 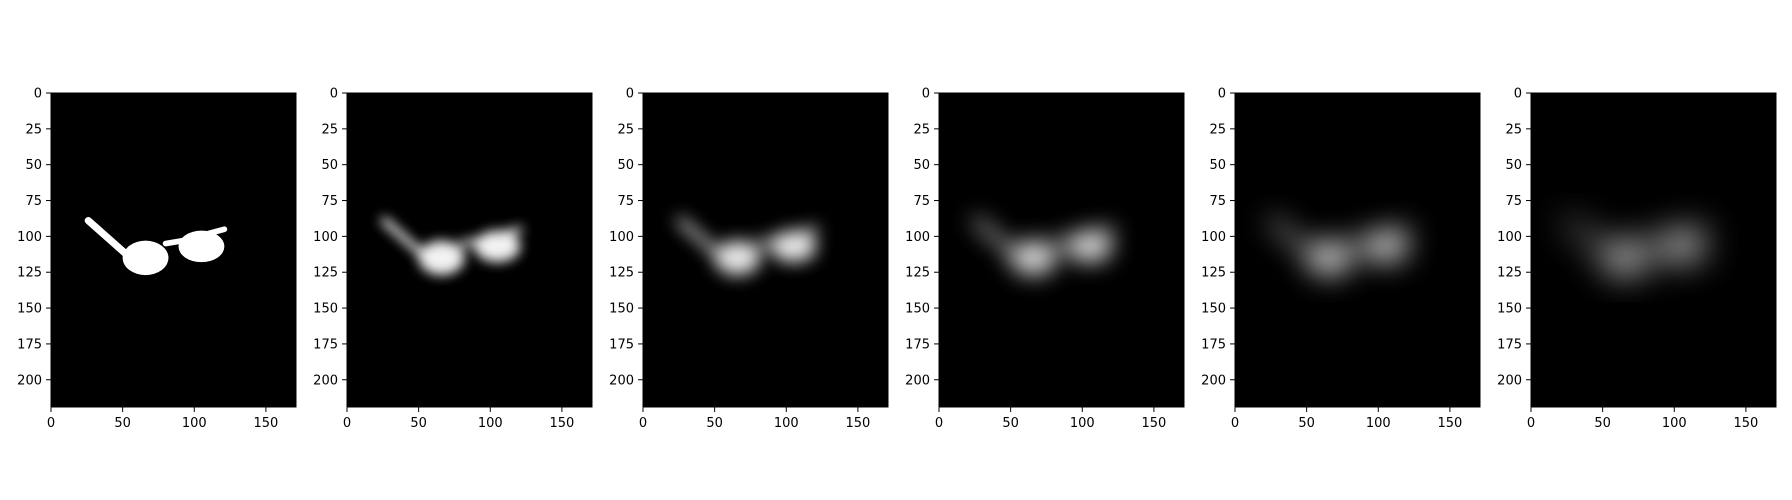 I want to click on image-panel-5: 0 50 100 150 0 25 50 75 100 125 150 175 200, so click(x=1341, y=259).